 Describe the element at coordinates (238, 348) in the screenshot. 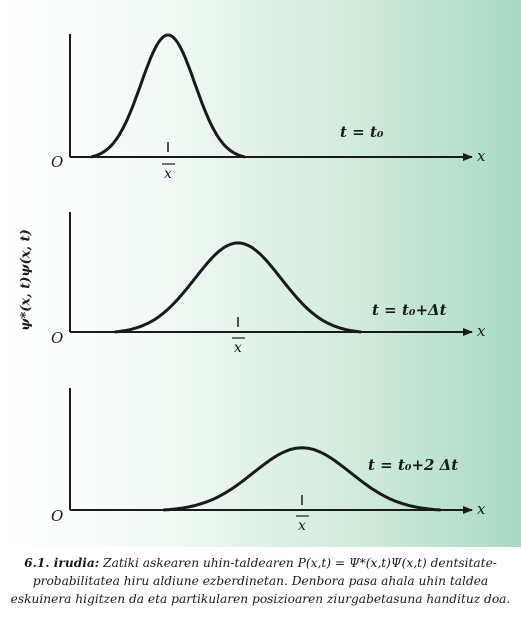

I see `mean-label-2: x` at that location.